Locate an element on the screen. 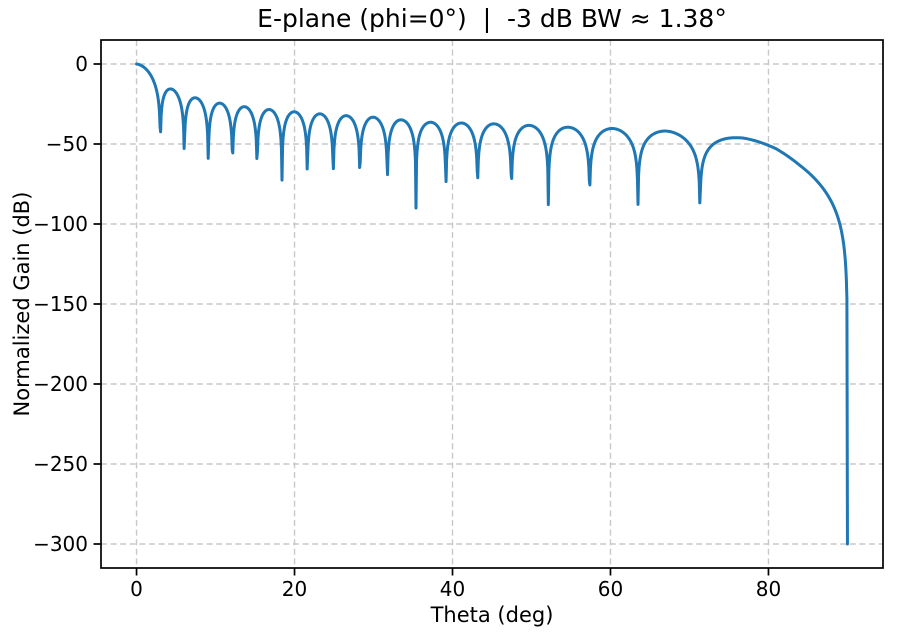 The width and height of the screenshot is (897, 637). x-tick-label: 60 is located at coordinates (610, 589).